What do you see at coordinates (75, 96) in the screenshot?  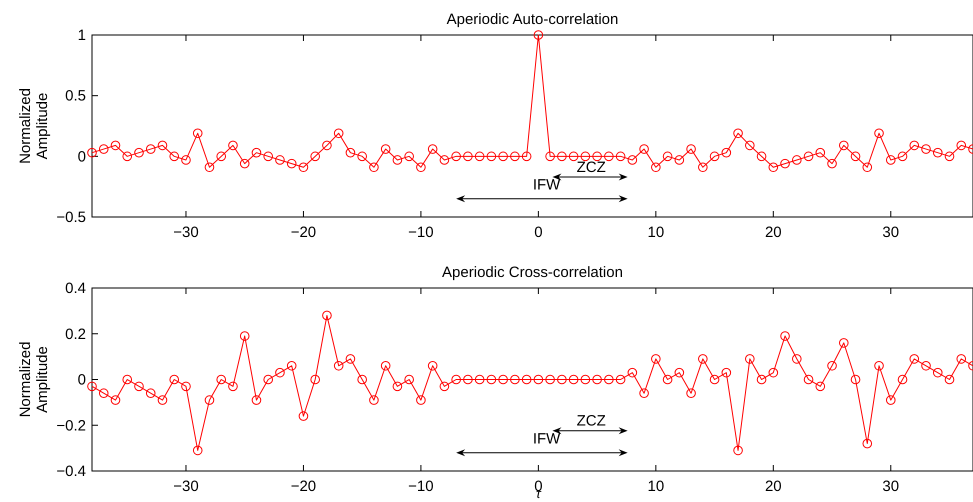 I see `y-tick-label: 0.5` at bounding box center [75, 96].